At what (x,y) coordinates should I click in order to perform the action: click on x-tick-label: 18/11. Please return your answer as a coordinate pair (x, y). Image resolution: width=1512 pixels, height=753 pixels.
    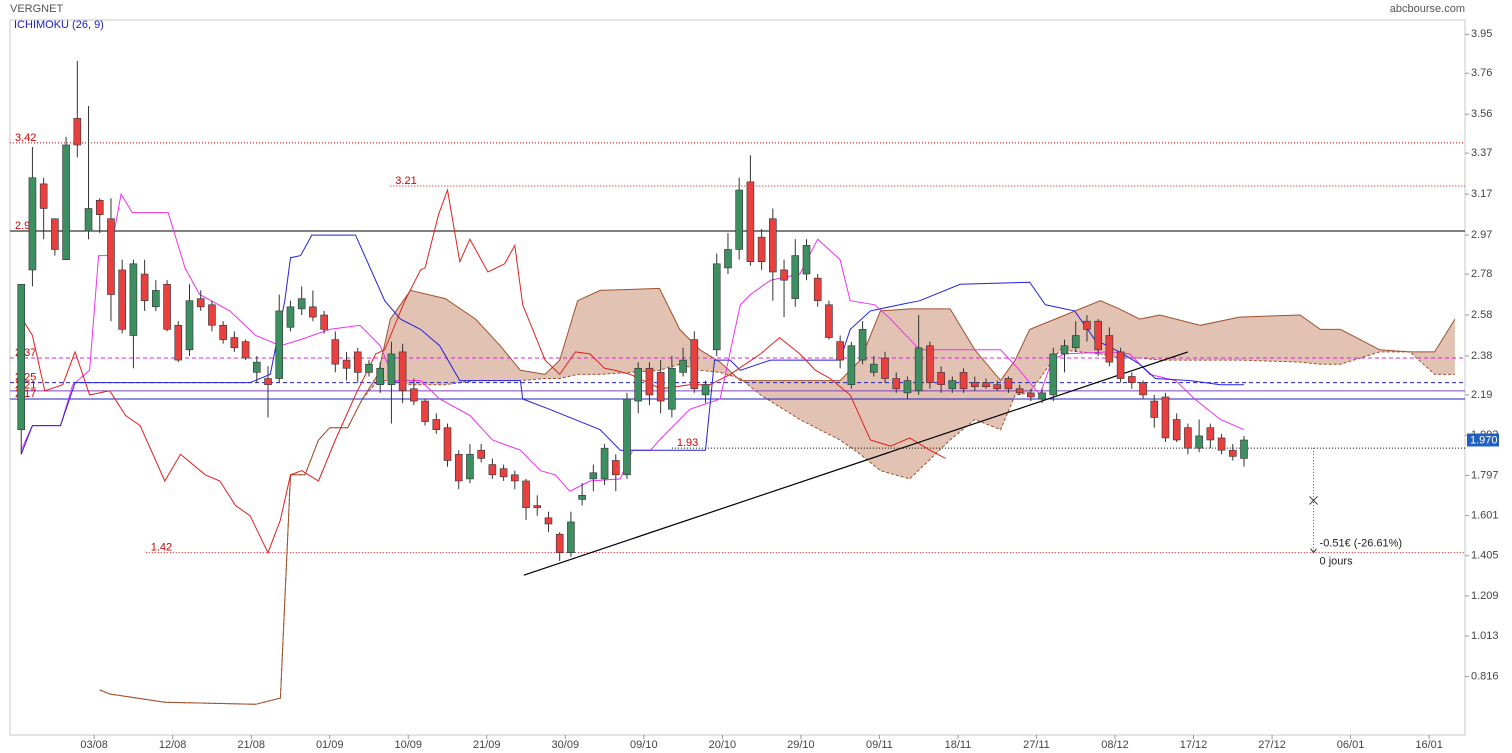
    Looking at the image, I should click on (958, 745).